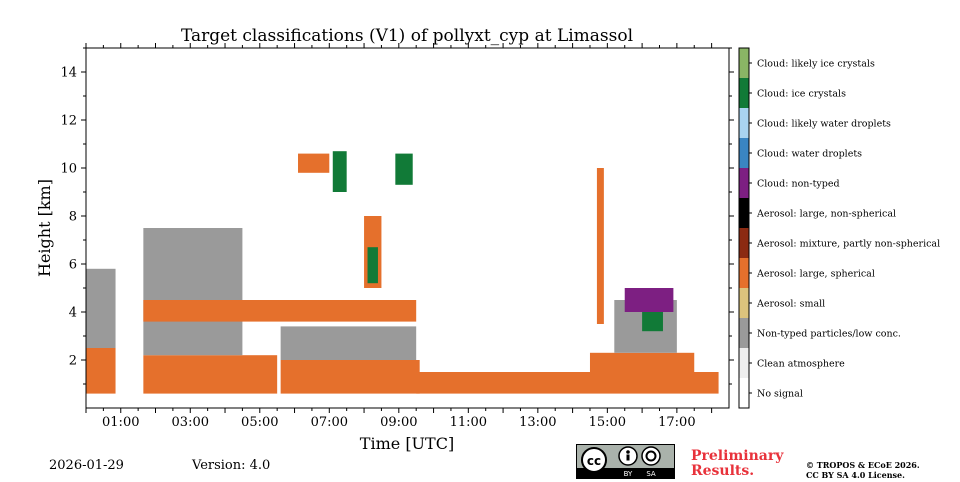 The image size is (960, 482). Describe the element at coordinates (68, 121) in the screenshot. I see `y-tick-label: 12` at that location.